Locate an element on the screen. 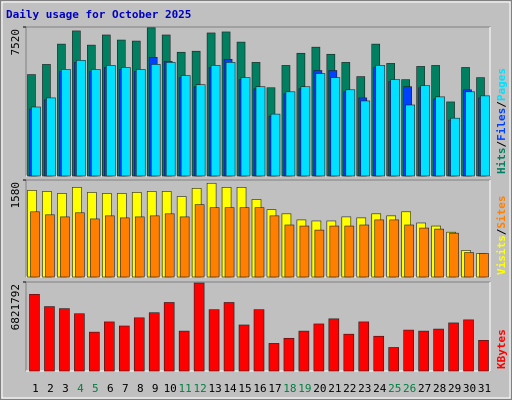  x-tick-label: 10 is located at coordinates (170, 388).